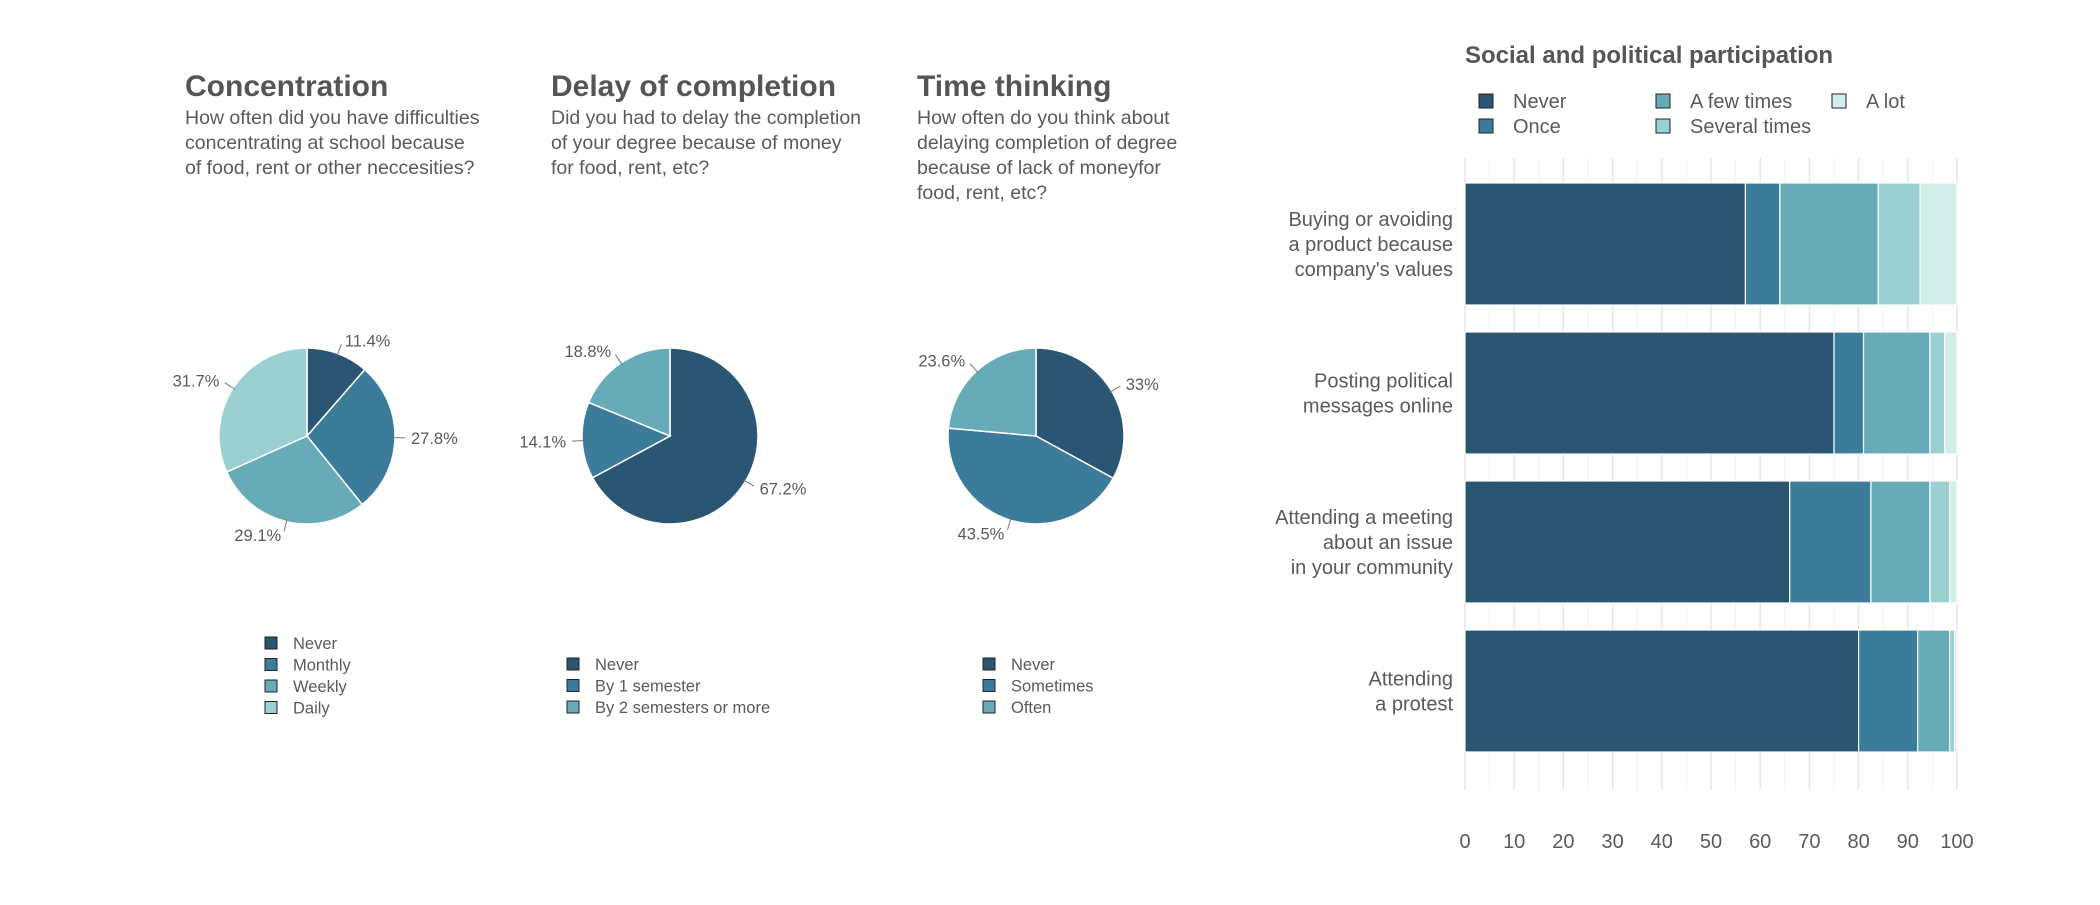 This screenshot has height=905, width=2100. I want to click on pie-data-label: 23.6%, so click(941, 362).